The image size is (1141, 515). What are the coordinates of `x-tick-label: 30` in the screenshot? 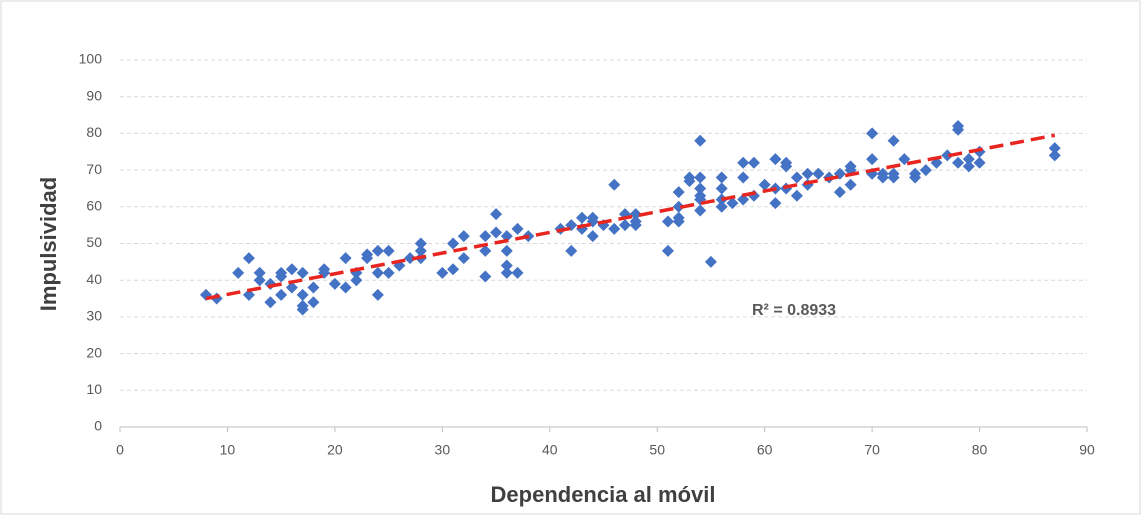 It's located at (443, 450).